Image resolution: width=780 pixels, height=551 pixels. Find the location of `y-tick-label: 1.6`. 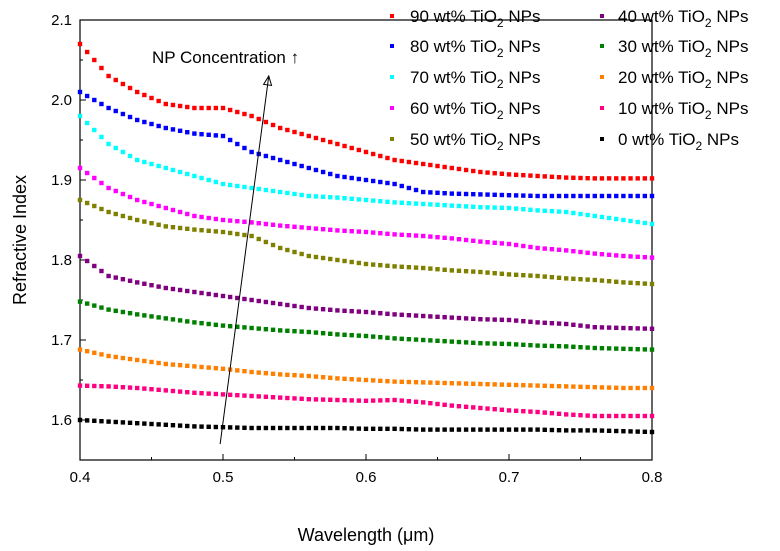

y-tick-label: 1.6 is located at coordinates (61, 420).